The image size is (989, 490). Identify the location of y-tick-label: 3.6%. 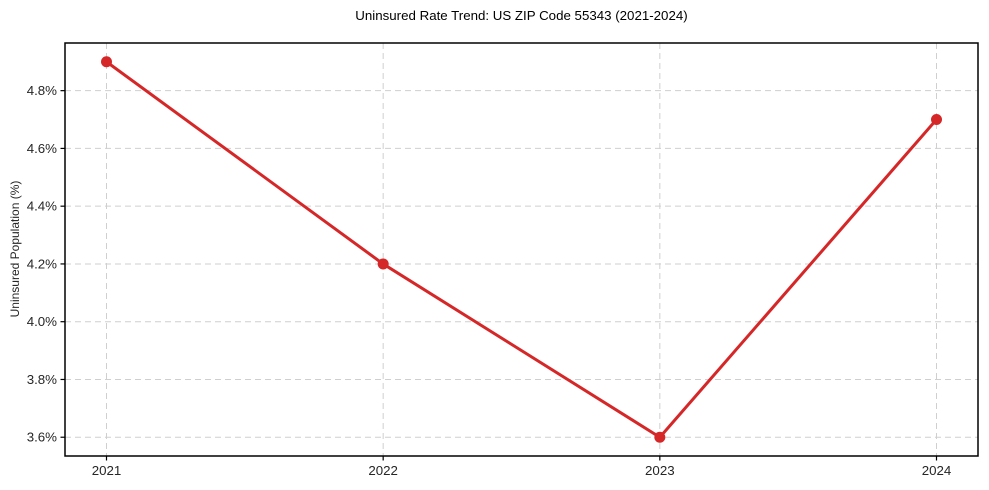
(42, 437).